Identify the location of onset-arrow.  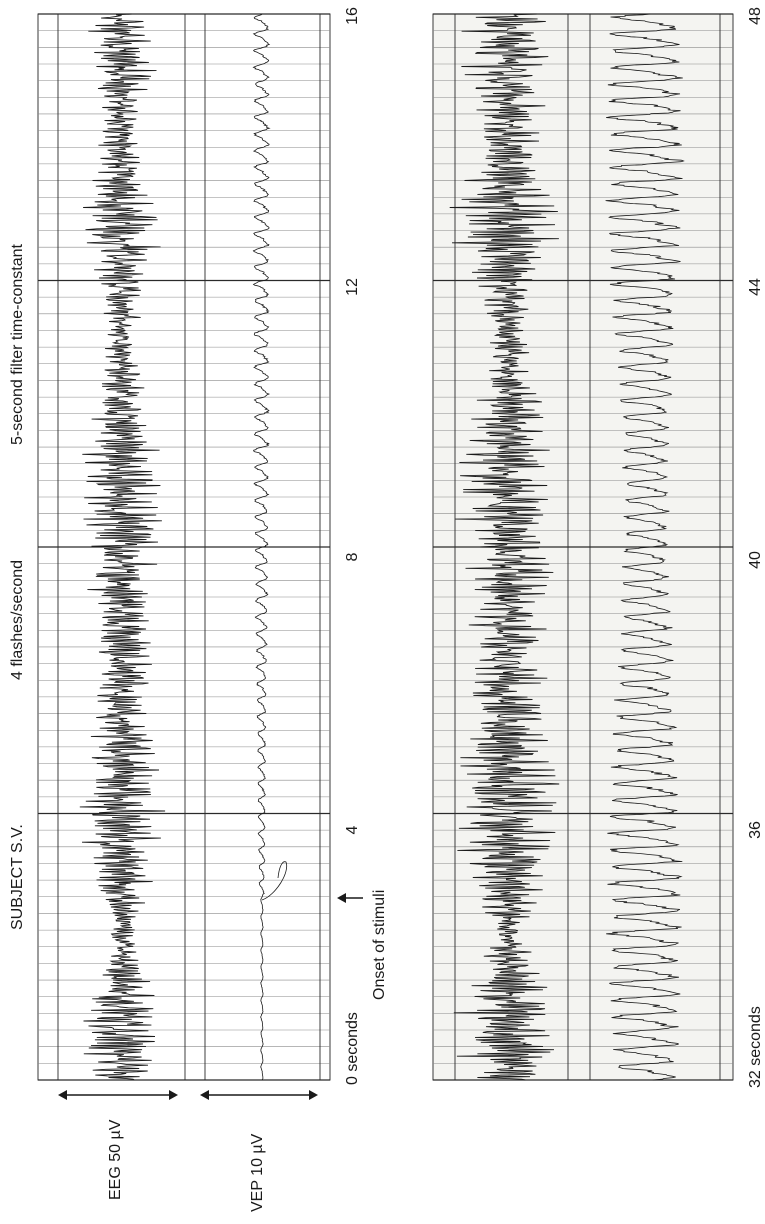
(350, 898).